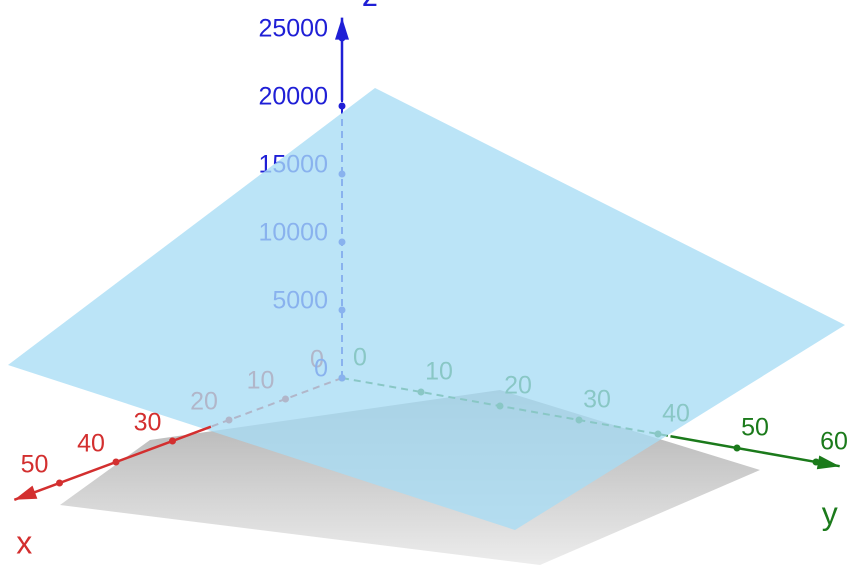  I want to click on x-tick-label: 50, so click(35, 465).